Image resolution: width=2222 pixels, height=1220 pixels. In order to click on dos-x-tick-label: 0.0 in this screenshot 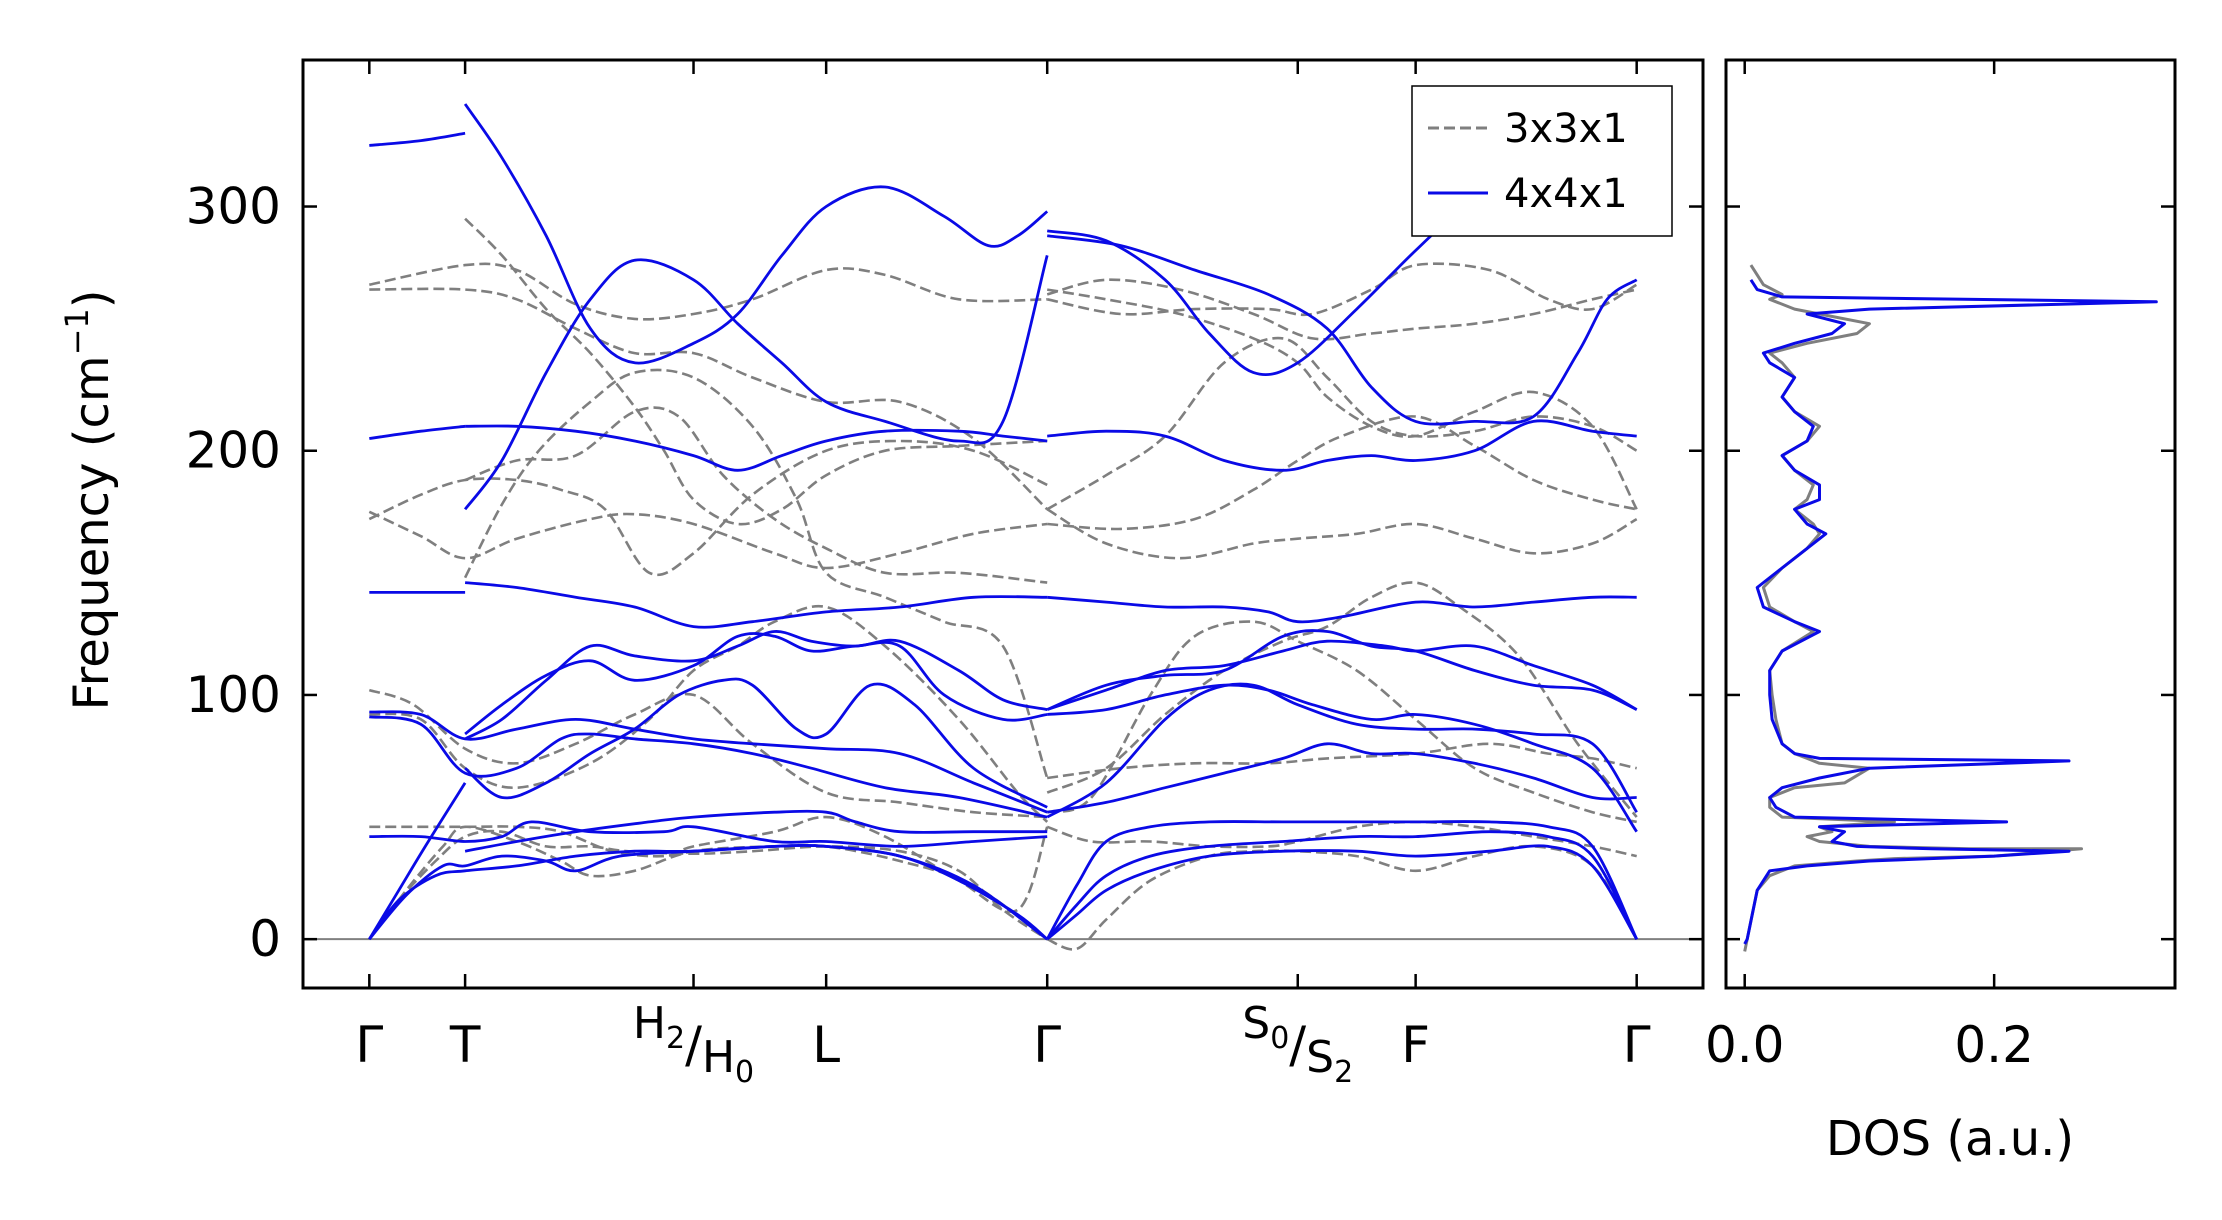, I will do `click(1745, 1045)`.